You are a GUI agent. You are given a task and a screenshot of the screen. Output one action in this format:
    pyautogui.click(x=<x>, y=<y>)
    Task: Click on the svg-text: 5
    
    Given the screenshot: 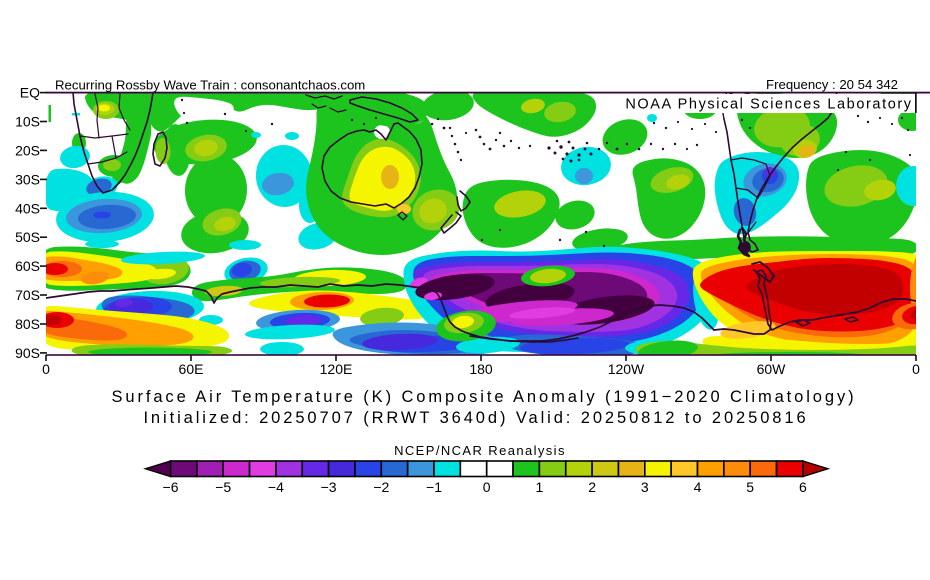 What is the action you would take?
    pyautogui.click(x=750, y=487)
    